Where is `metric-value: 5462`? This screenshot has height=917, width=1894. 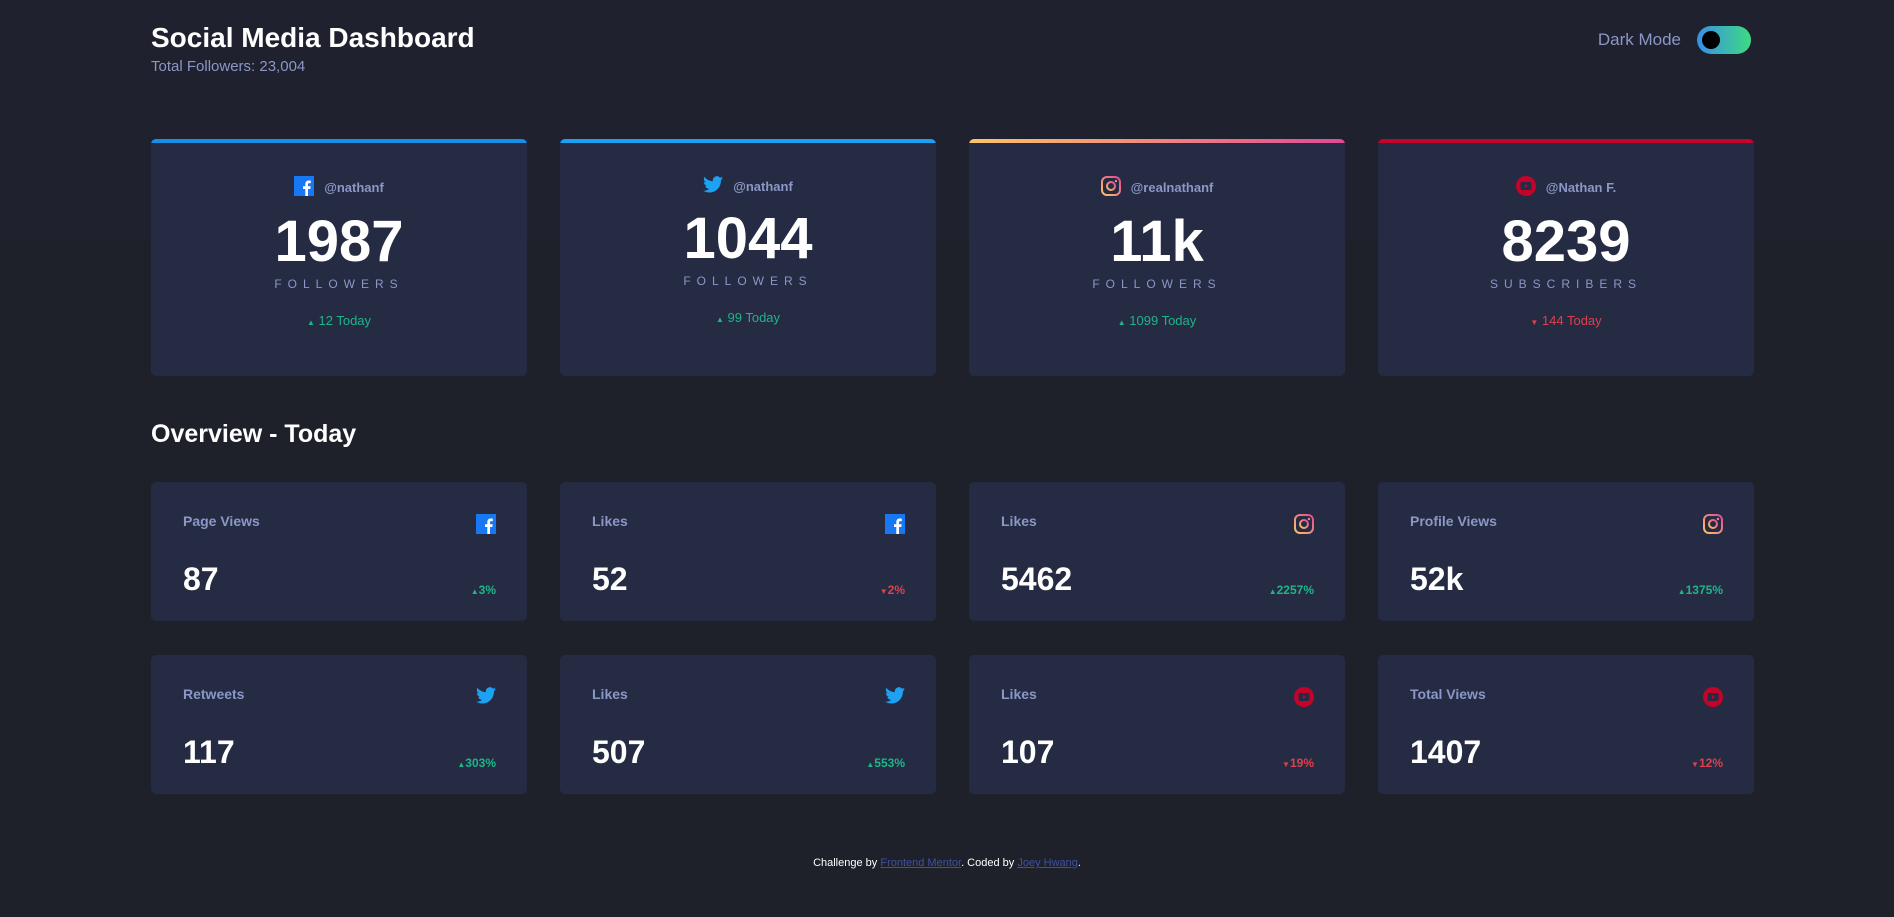 metric-value: 5462 is located at coordinates (1037, 579).